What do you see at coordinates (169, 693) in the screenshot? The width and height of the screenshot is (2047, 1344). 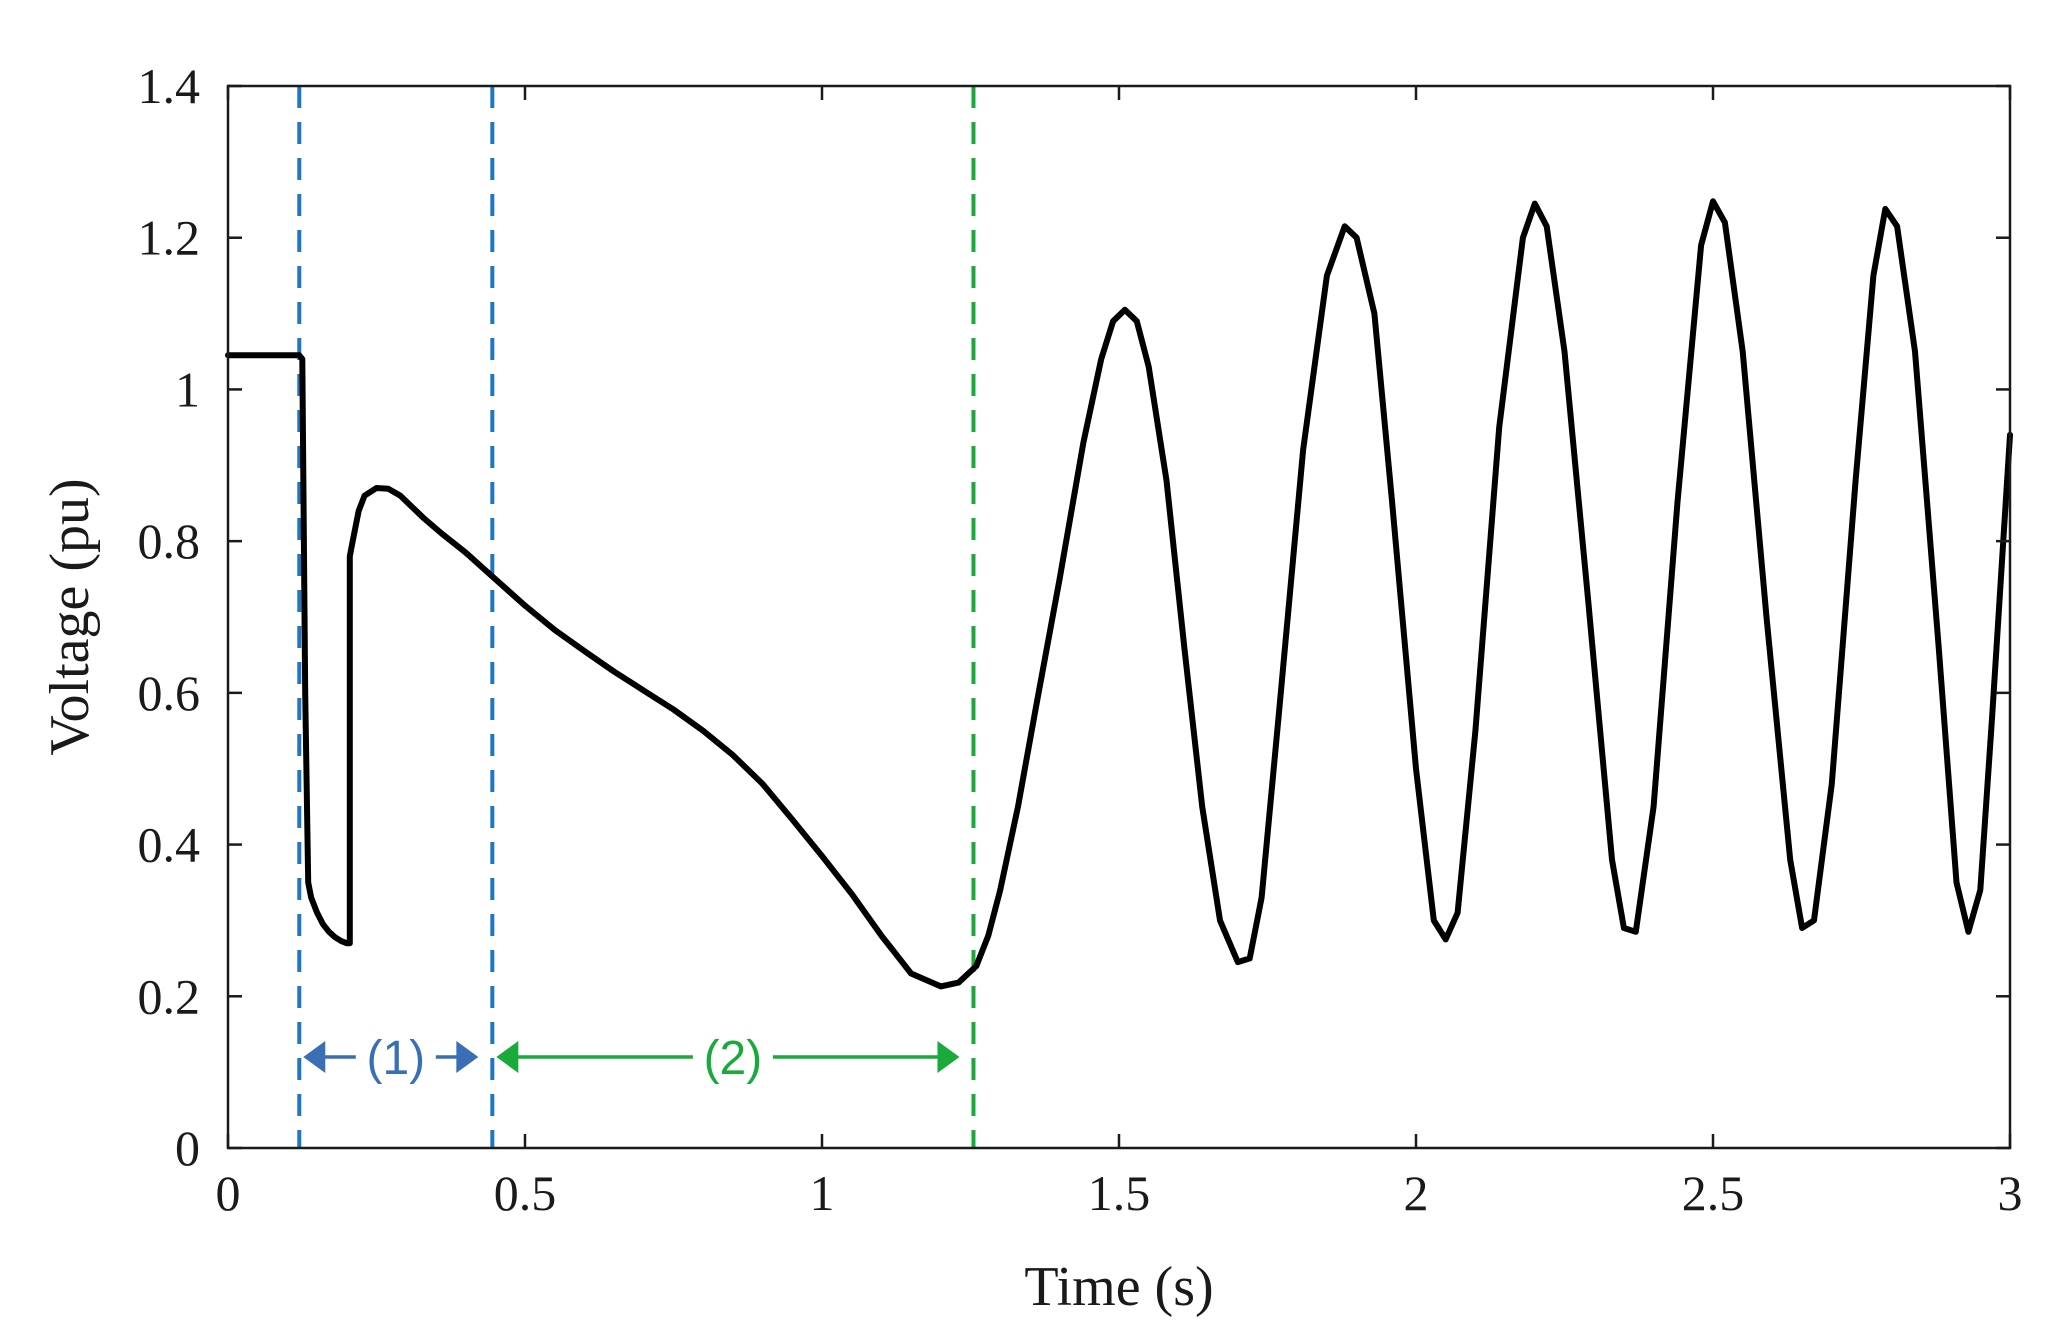 I see `y-tick-label: 0.6` at bounding box center [169, 693].